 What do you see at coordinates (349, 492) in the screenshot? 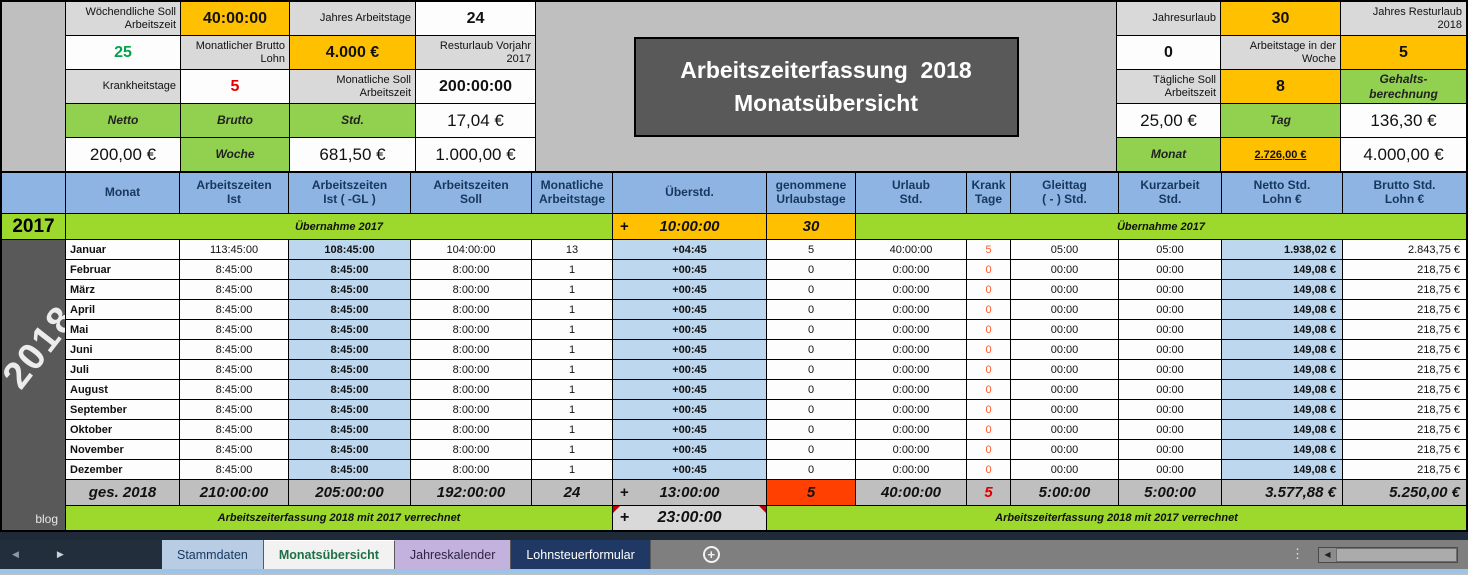
I see `total-ist-gl: 205:00:00` at bounding box center [349, 492].